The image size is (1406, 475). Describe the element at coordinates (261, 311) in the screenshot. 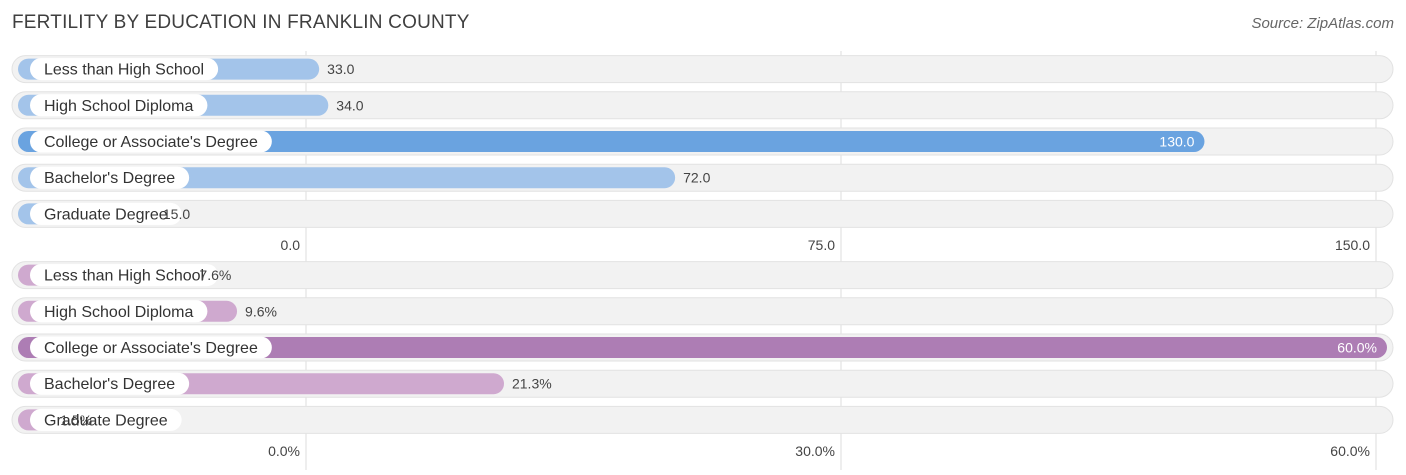

I see `value-label: 9.6%` at that location.